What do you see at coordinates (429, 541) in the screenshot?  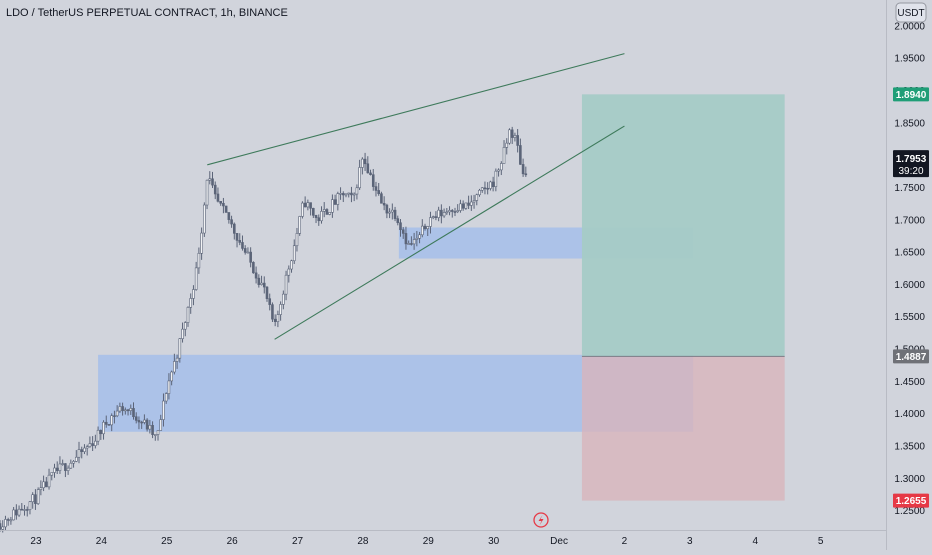 I see `time-tick-label: 29` at bounding box center [429, 541].